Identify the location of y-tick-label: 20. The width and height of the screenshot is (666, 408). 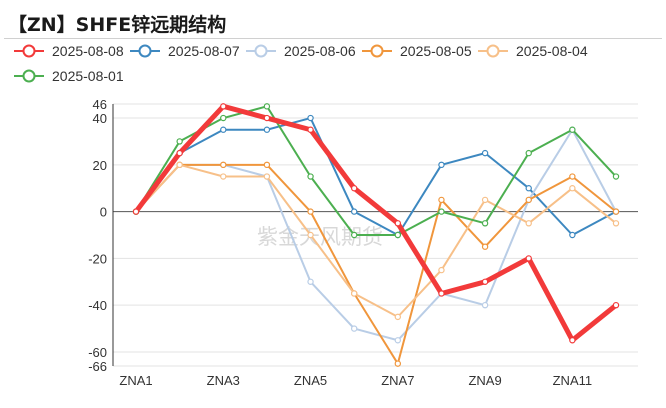
(100, 165).